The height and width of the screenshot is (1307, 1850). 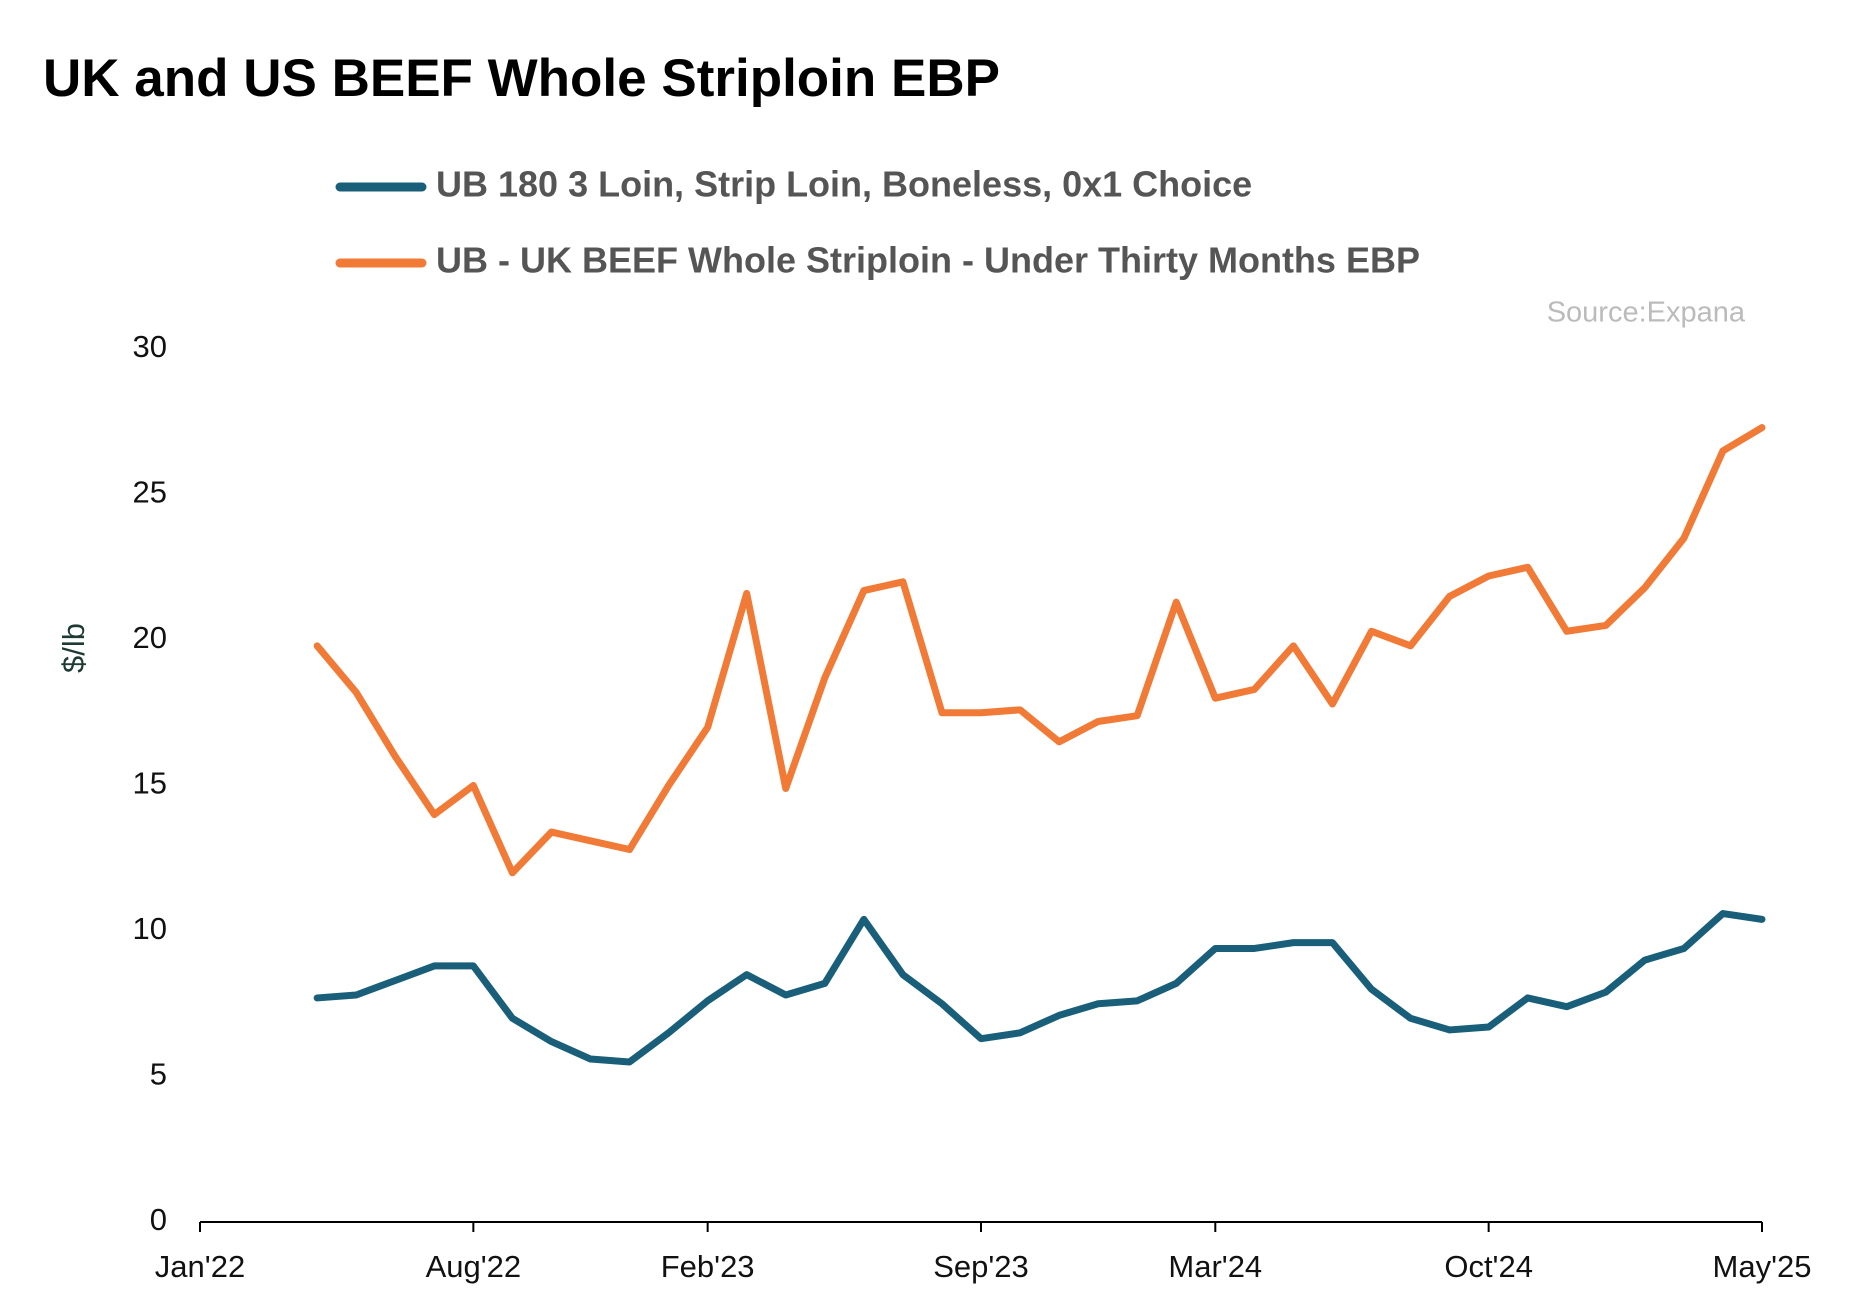 I want to click on x-tick-label: Aug'22, so click(x=474, y=1266).